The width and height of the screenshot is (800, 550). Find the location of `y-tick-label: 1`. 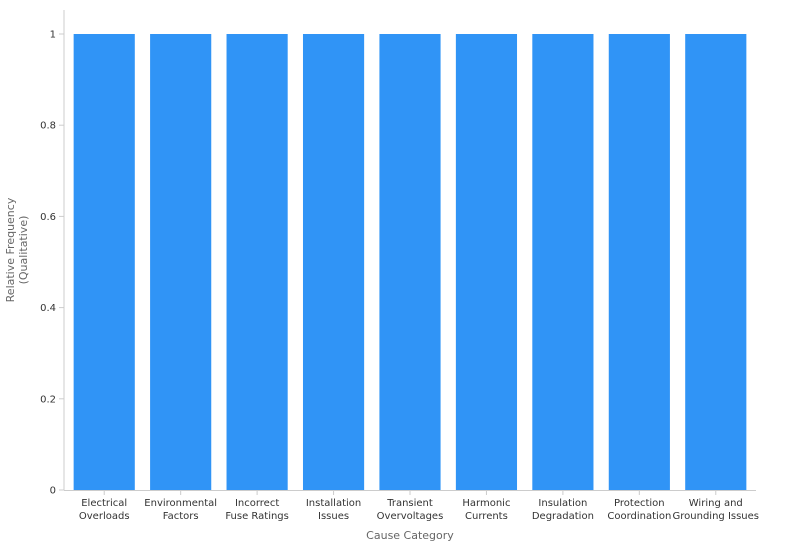

y-tick-label: 1 is located at coordinates (53, 35).